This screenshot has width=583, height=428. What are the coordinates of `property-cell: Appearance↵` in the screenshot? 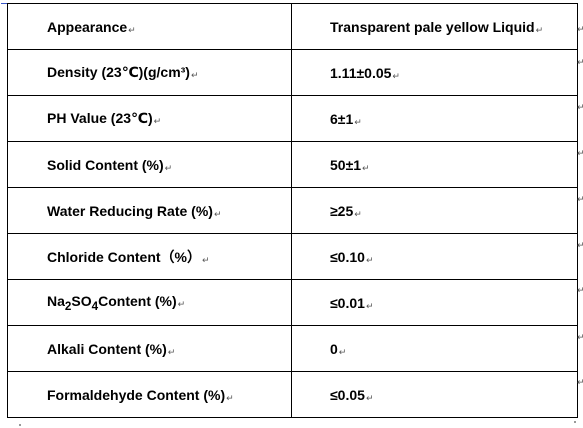 It's located at (149, 26).